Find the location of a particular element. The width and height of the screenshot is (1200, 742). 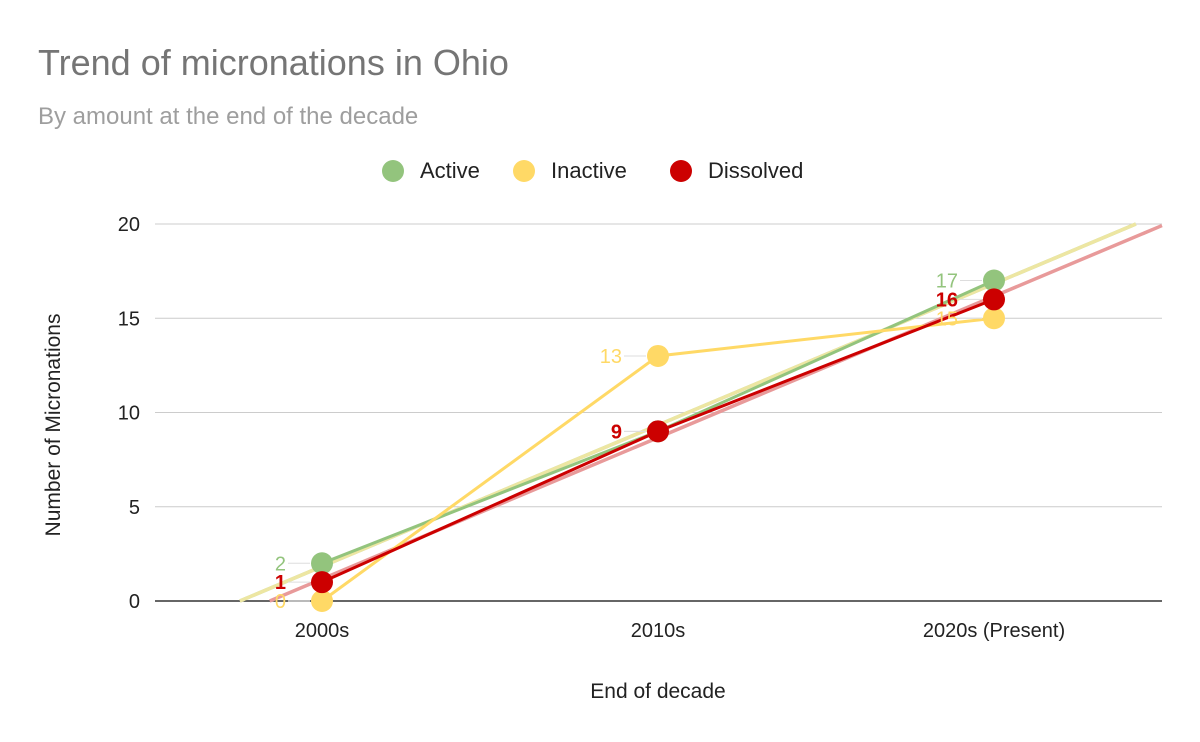

data-label-inactive-2: 15 is located at coordinates (947, 319).